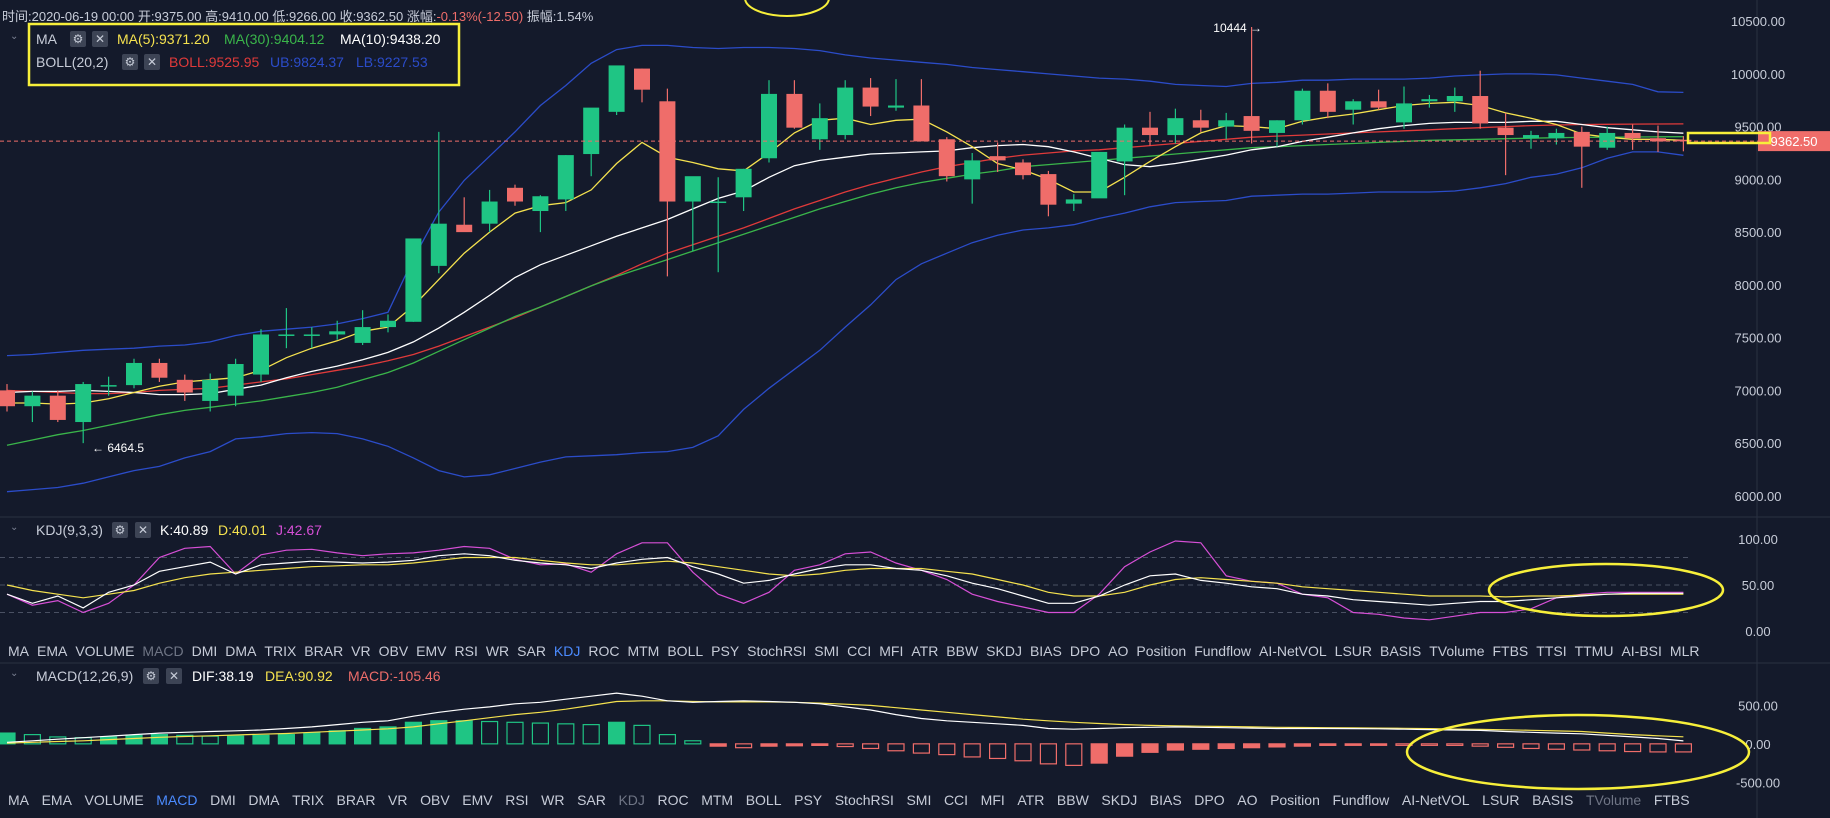 Image resolution: width=1830 pixels, height=818 pixels. What do you see at coordinates (1594, 651) in the screenshot?
I see `tab-ttmu: TTMU` at bounding box center [1594, 651].